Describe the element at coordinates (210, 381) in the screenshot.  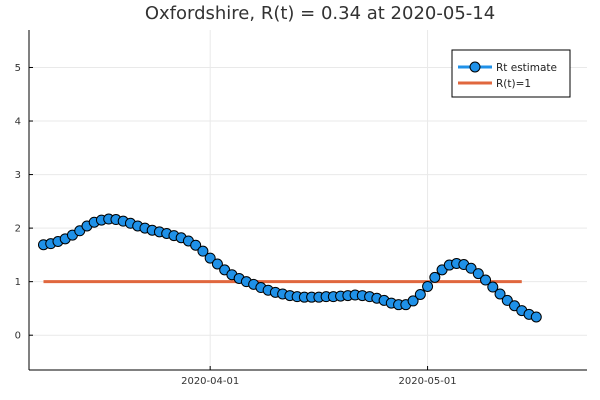
I see `x-tick-label: 2020-04-01` at that location.